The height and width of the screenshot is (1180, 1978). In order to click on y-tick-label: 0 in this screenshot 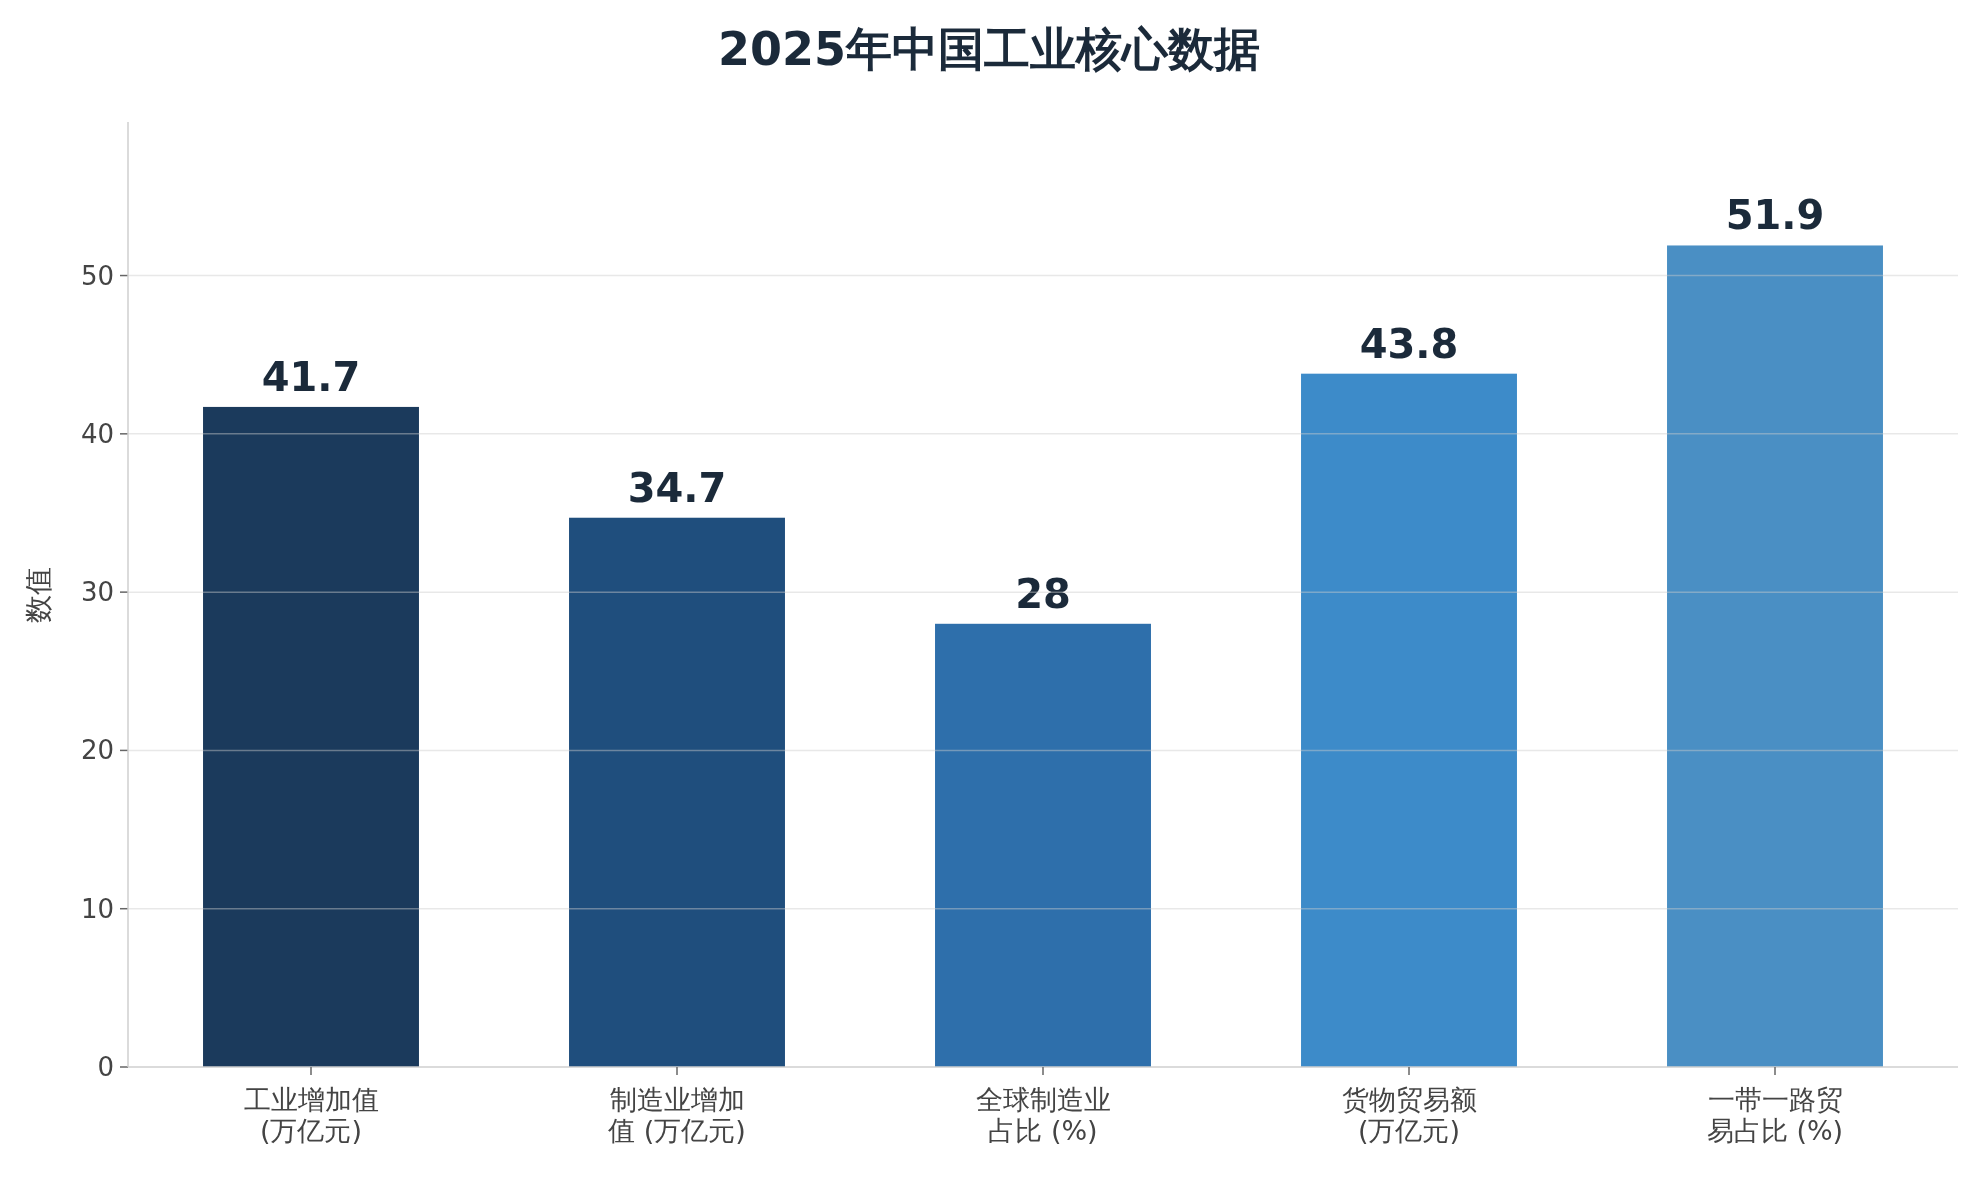, I will do `click(105, 1067)`.